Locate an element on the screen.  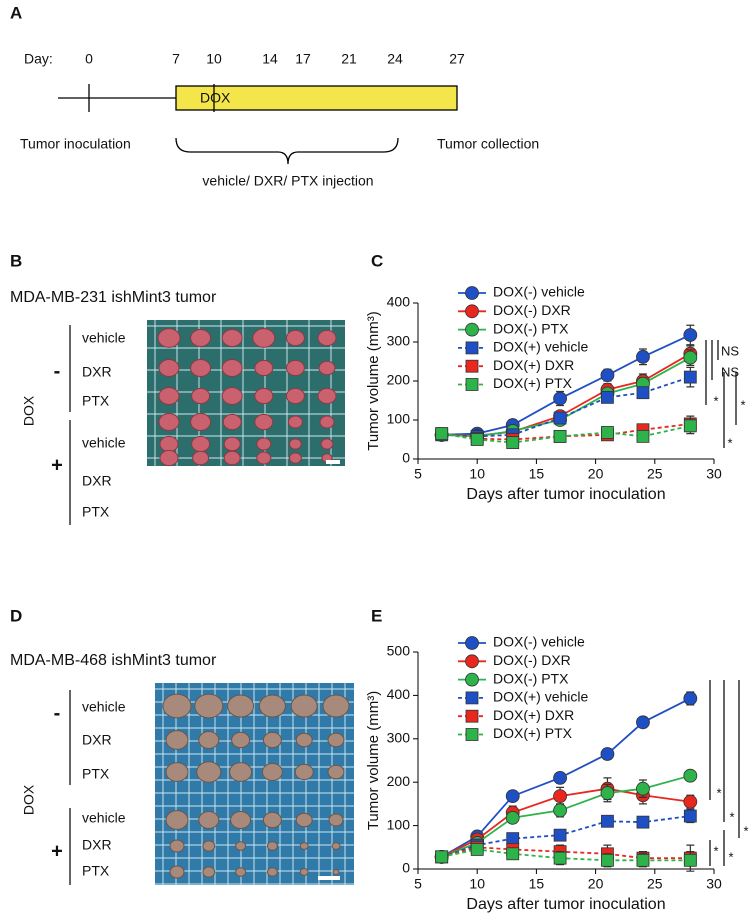
y-tick-label: 100 is located at coordinates (399, 419).